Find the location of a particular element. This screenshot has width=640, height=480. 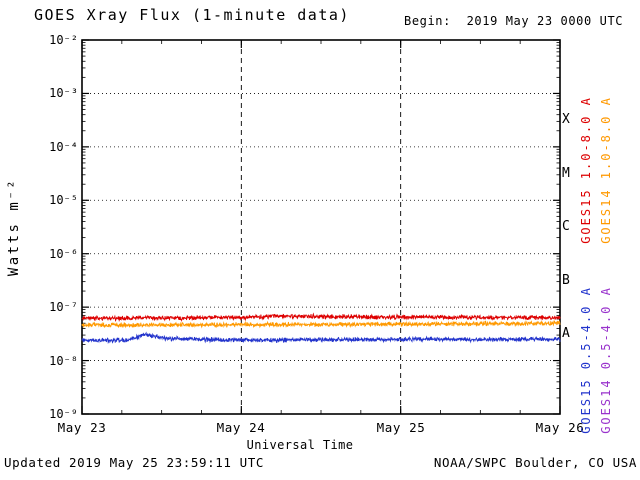

flux-class-c: C is located at coordinates (566, 226).